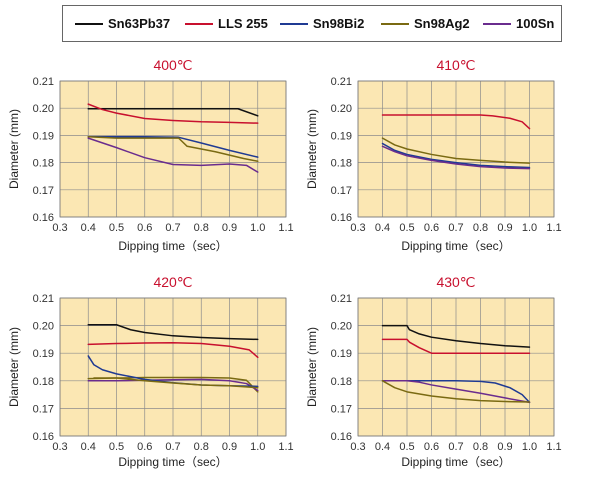  I want to click on chart-3-series-sn98ag2, so click(456, 391).